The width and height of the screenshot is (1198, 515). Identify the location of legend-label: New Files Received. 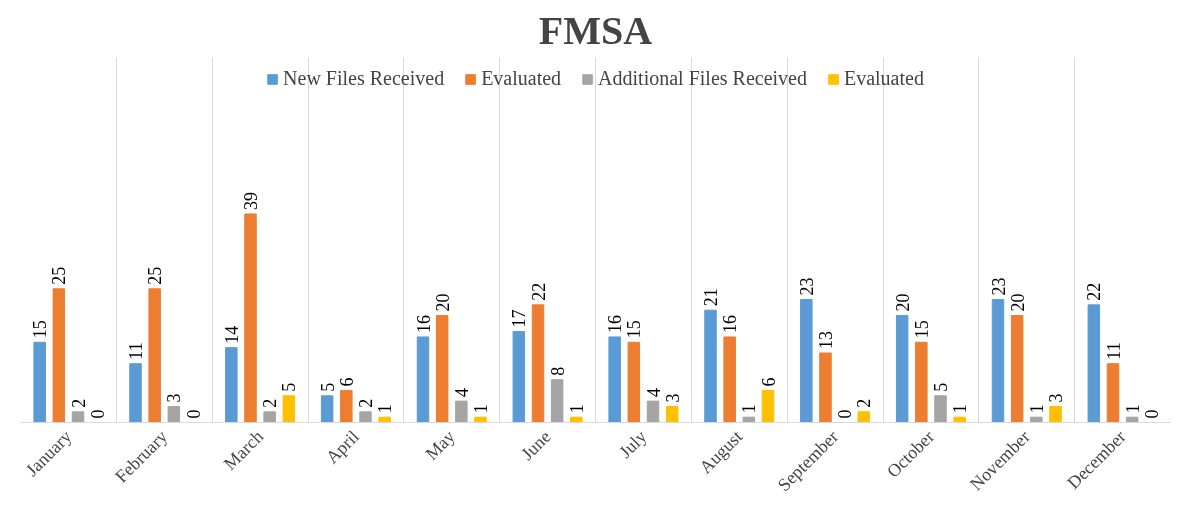
(364, 78).